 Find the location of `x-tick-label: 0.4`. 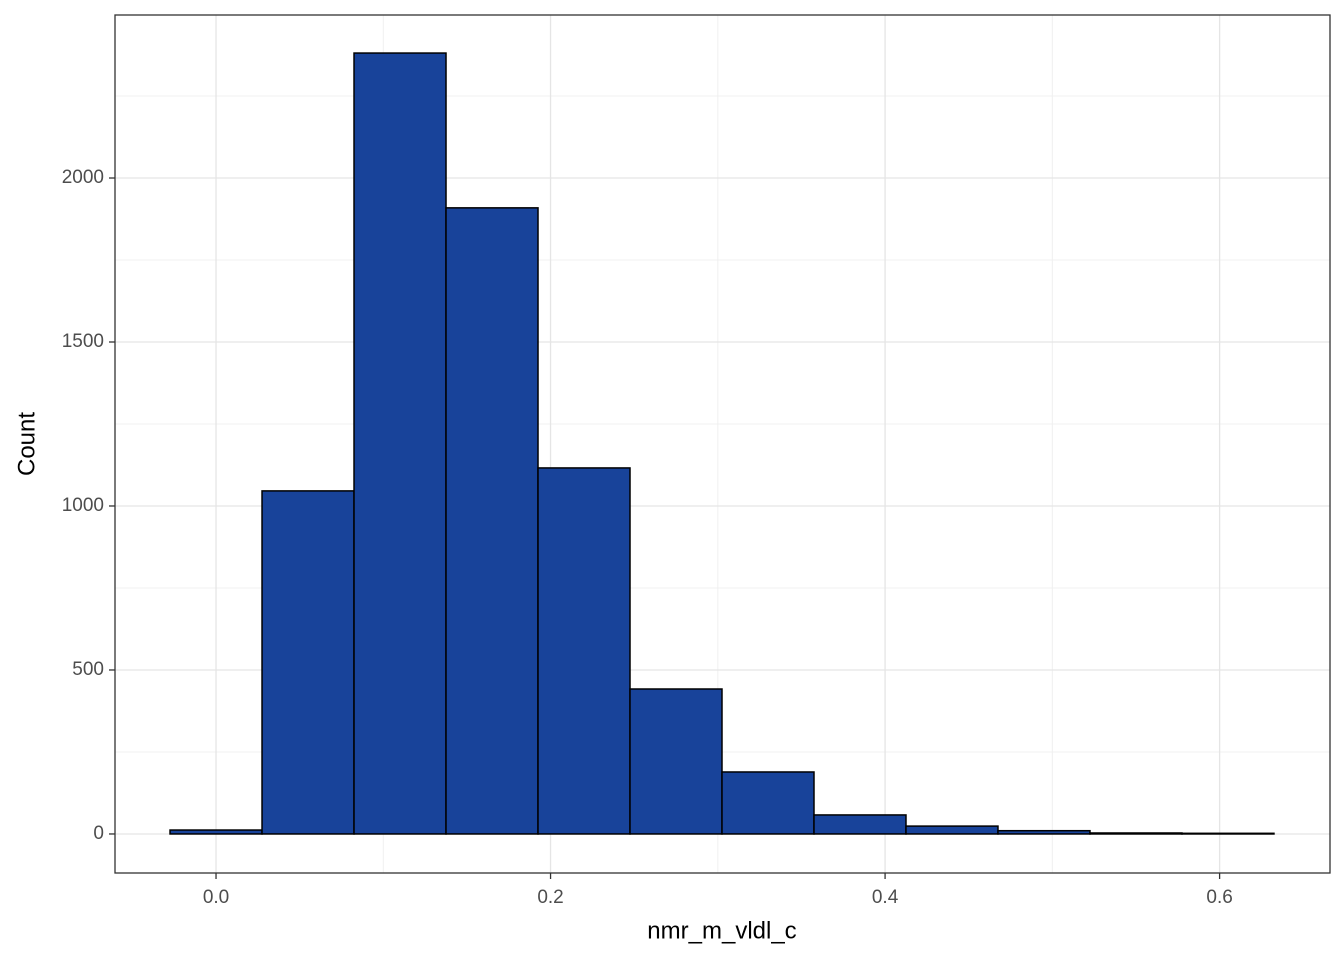

x-tick-label: 0.4 is located at coordinates (885, 897).